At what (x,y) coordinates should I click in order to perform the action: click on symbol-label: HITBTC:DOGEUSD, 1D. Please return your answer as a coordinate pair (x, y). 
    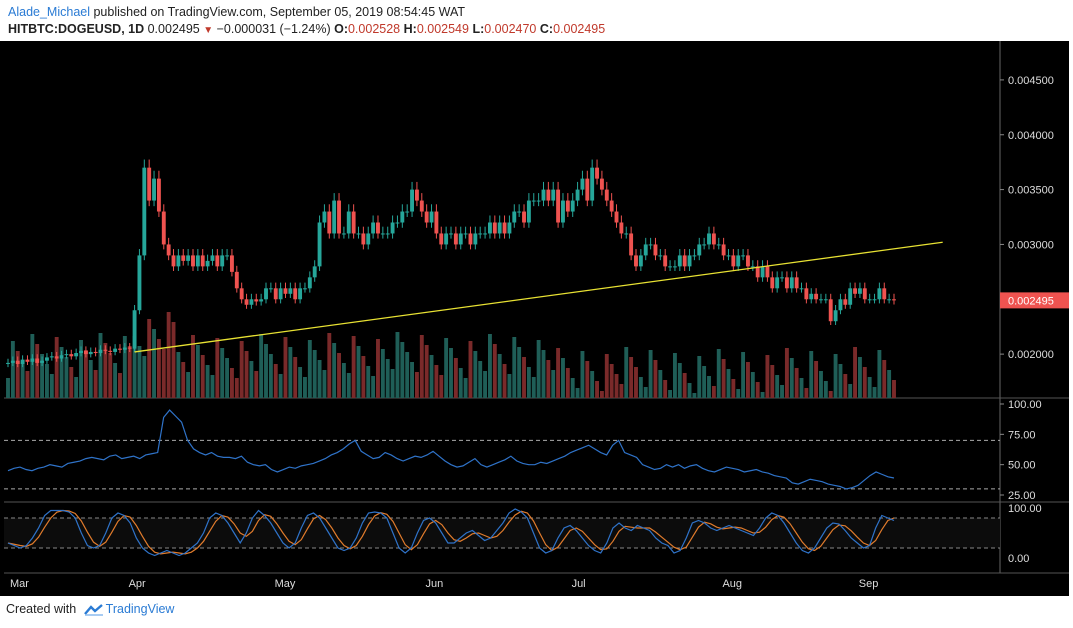
    Looking at the image, I should click on (76, 29).